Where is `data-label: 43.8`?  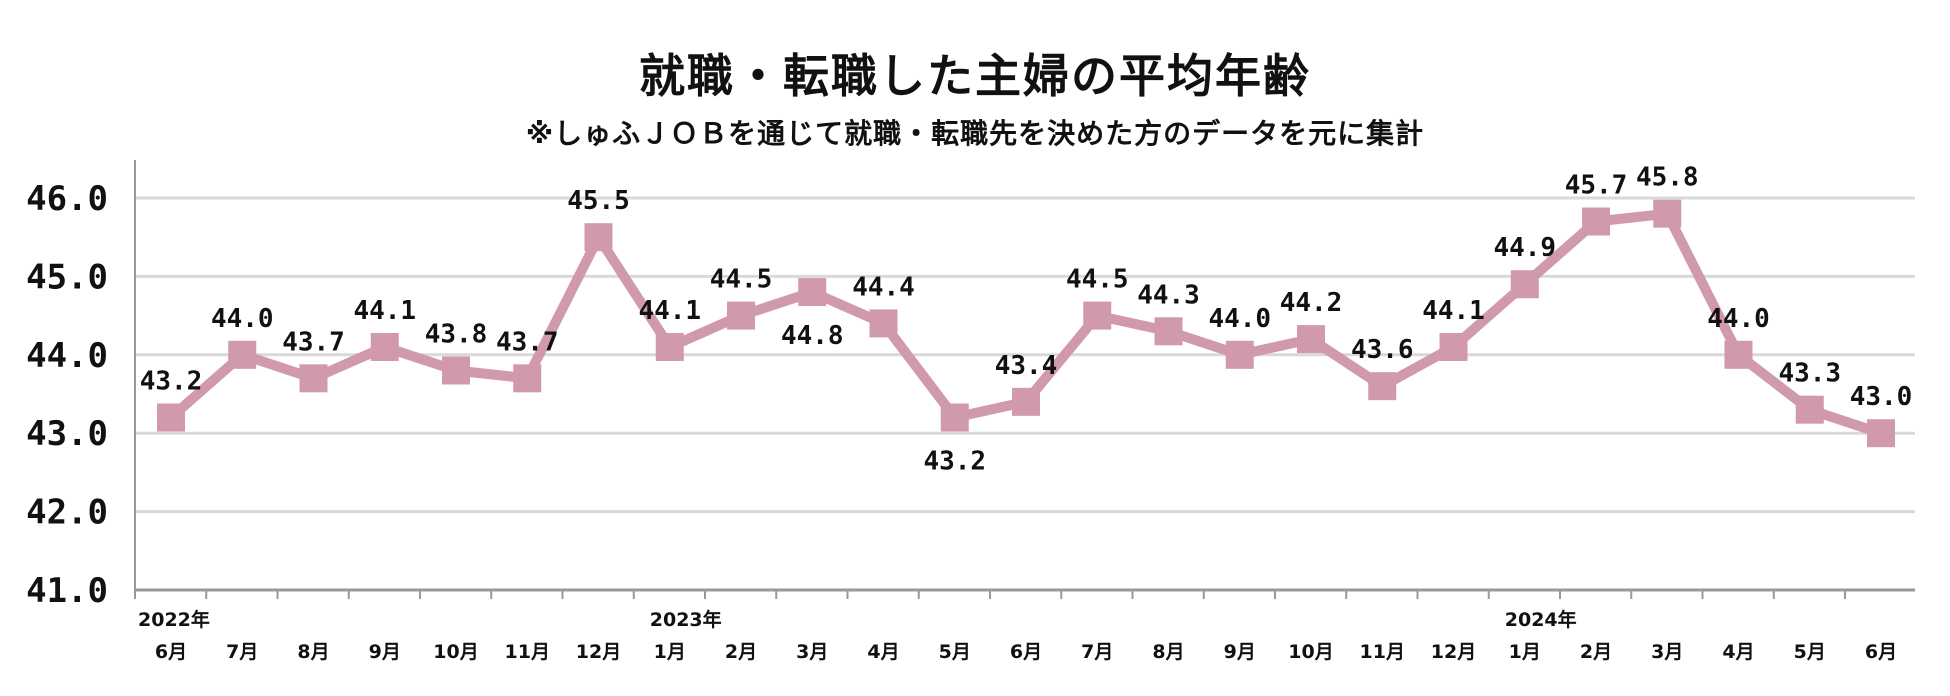
data-label: 43.8 is located at coordinates (456, 334).